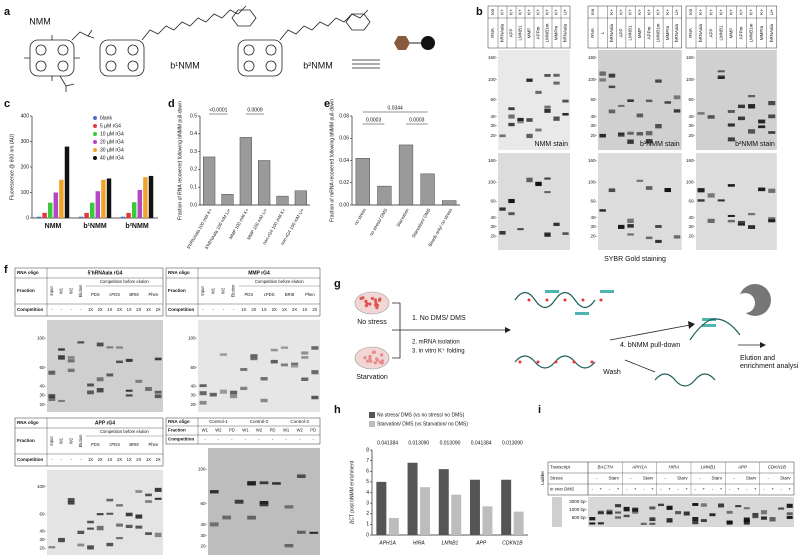 Image resolution: width=798 pixels, height=559 pixels. Describe the element at coordinates (80, 290) in the screenshot. I see `fraction-label: Elution` at that location.